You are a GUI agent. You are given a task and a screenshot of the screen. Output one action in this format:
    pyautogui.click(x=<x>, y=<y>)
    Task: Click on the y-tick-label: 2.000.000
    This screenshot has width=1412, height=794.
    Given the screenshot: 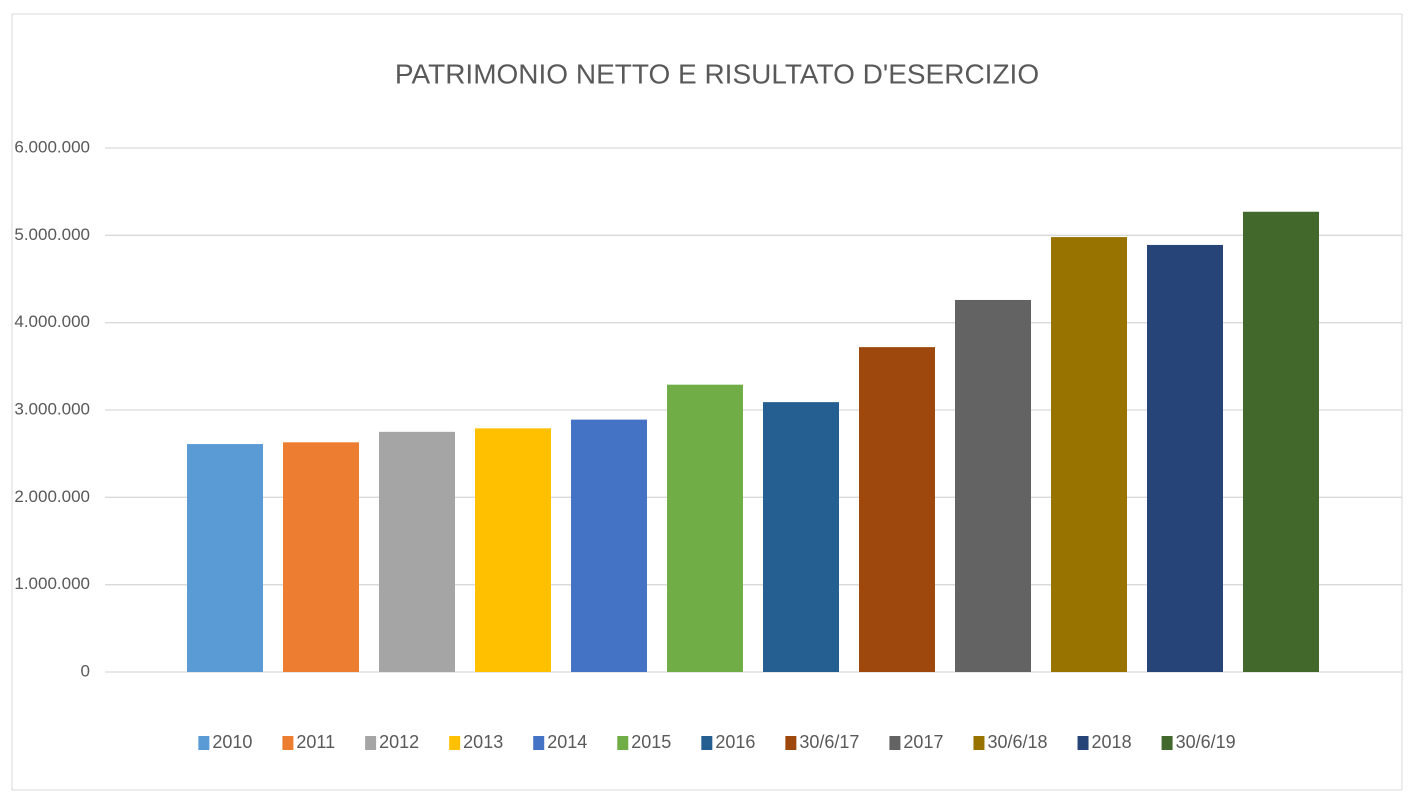 What is the action you would take?
    pyautogui.click(x=52, y=496)
    